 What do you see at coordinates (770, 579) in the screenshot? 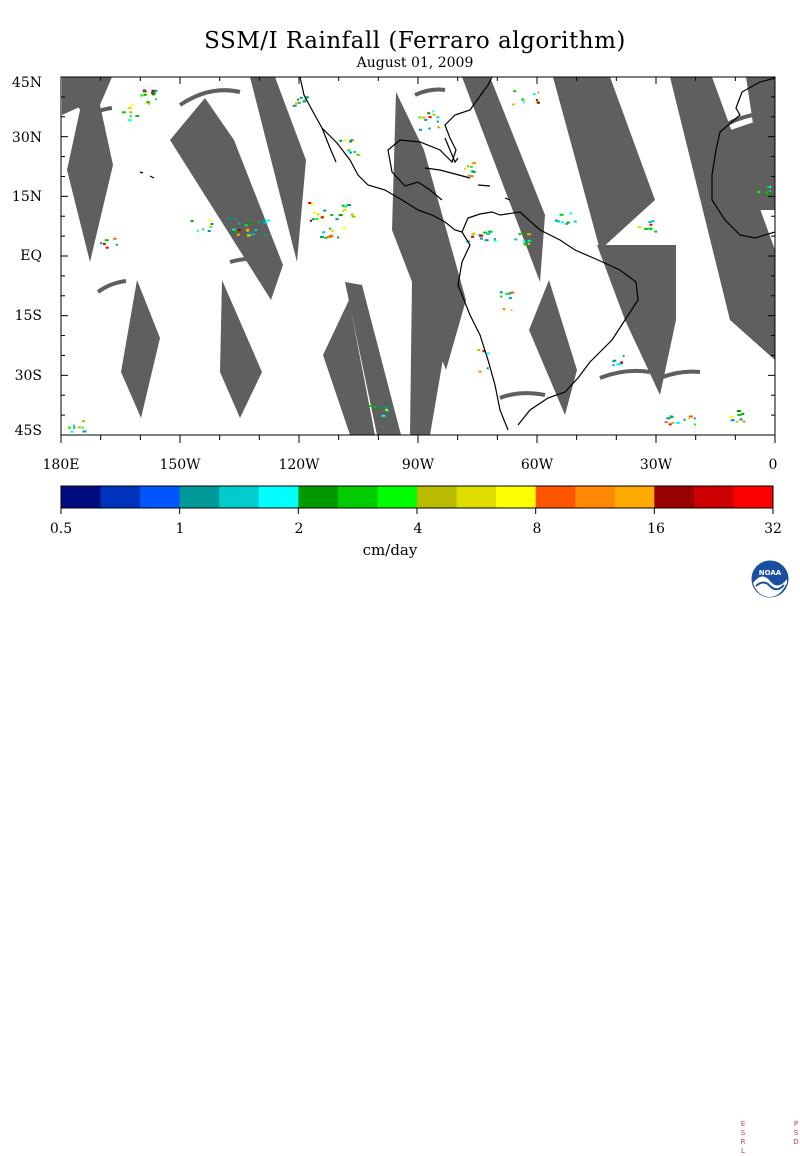
I see `noaa-logo-emblem: NOAA` at bounding box center [770, 579].